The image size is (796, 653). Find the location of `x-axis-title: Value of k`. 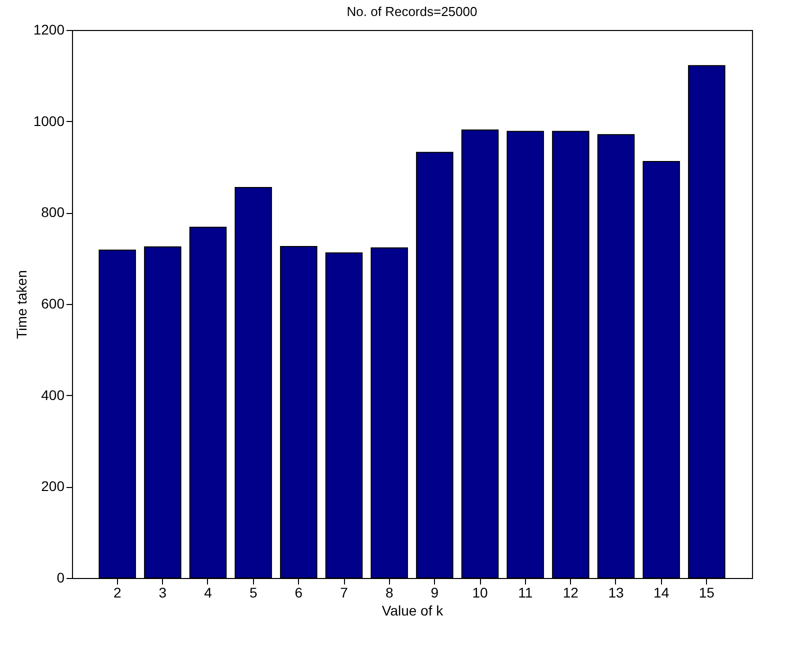

x-axis-title: Value of k is located at coordinates (413, 610).